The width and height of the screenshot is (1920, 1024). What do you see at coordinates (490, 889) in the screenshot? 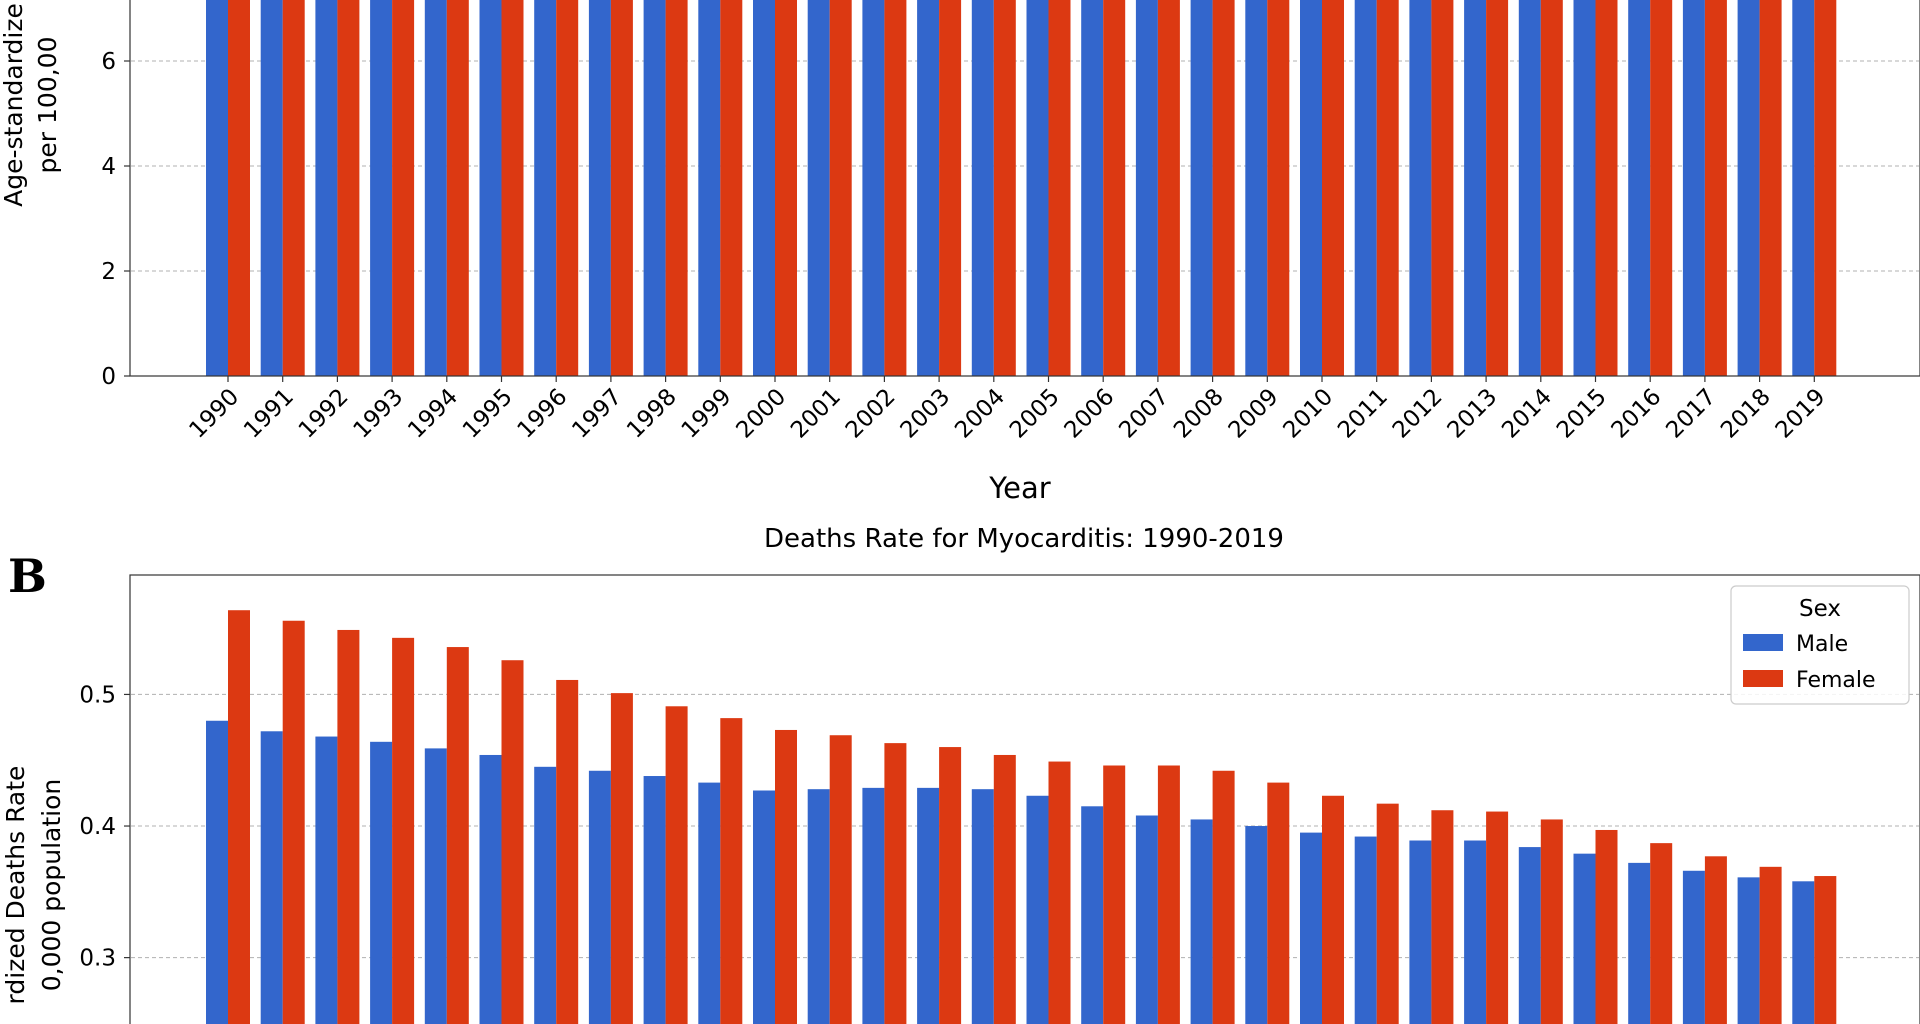
I see `b-bar-male-1995` at bounding box center [490, 889].